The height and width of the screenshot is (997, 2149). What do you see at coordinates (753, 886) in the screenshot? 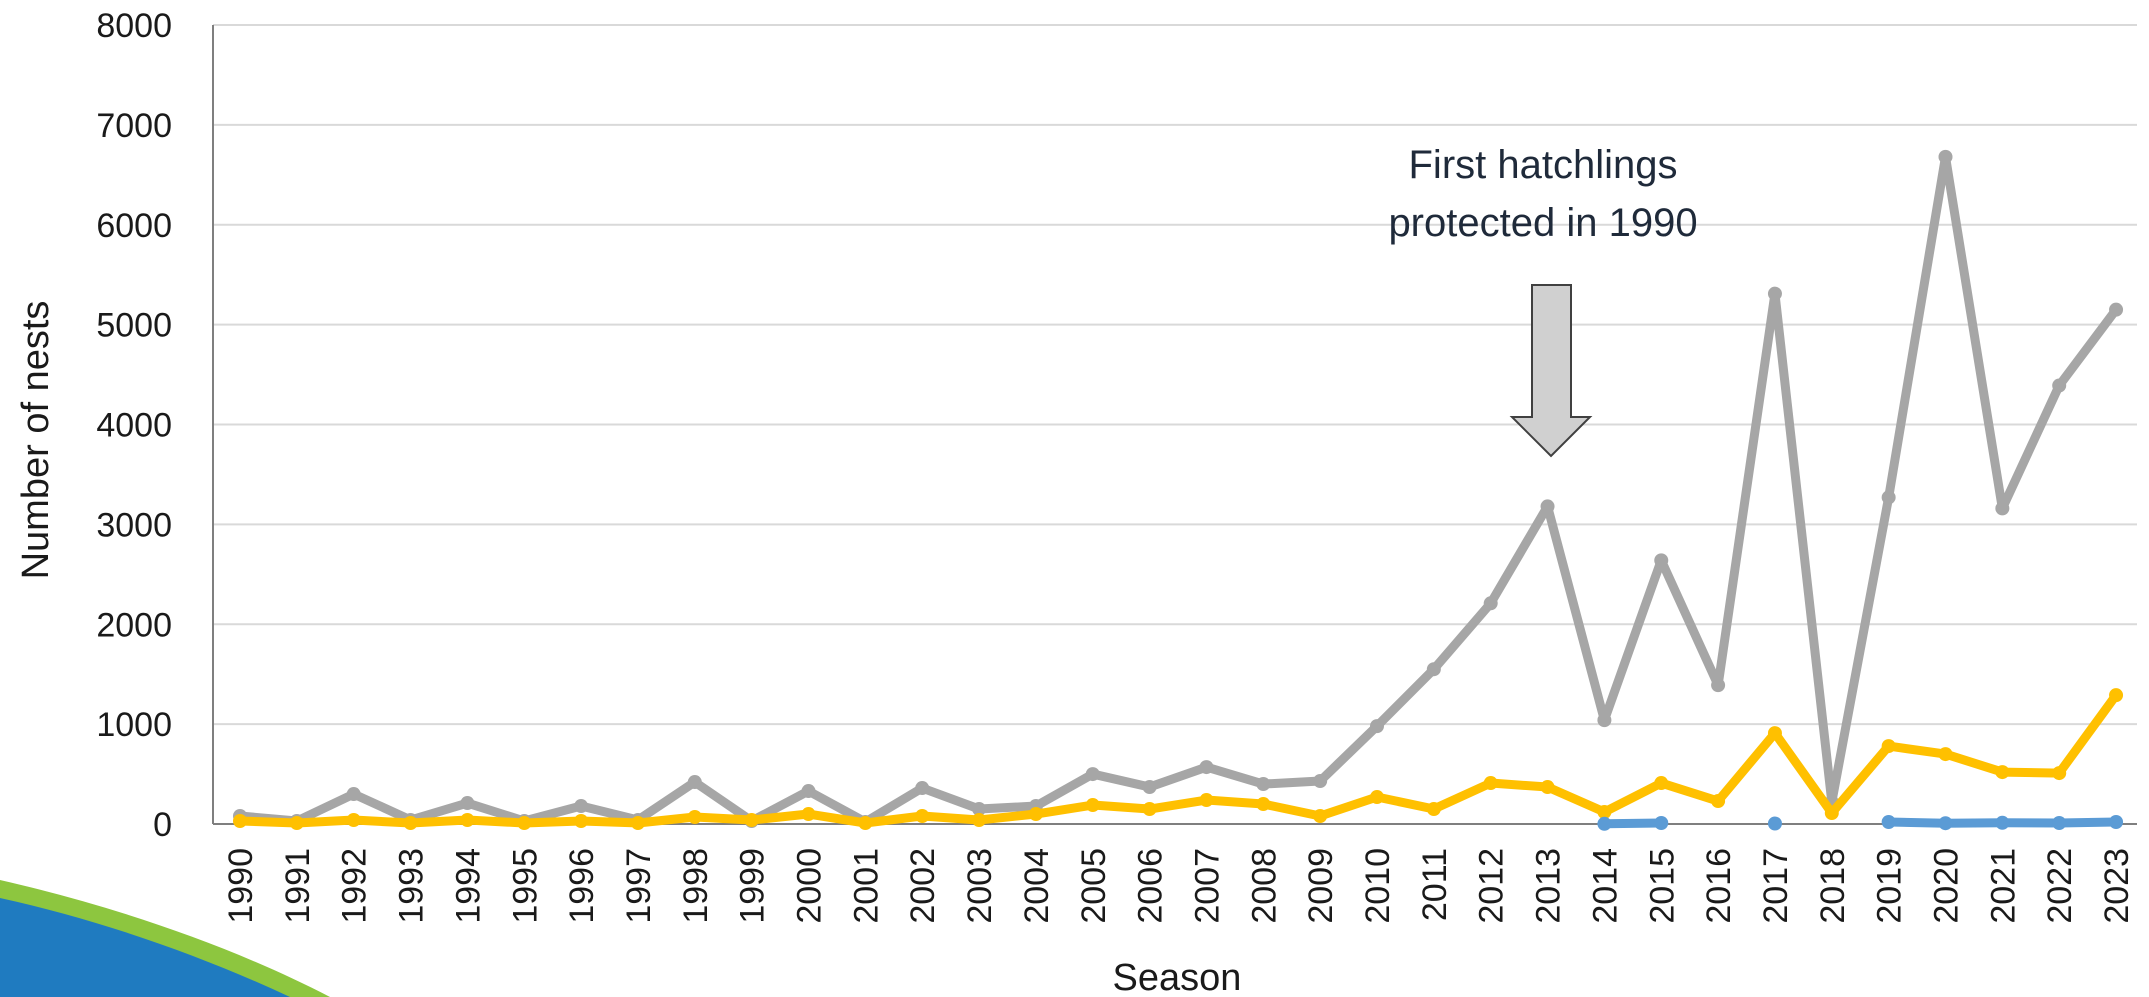
I see `x-tick-label: 1999` at bounding box center [753, 886].